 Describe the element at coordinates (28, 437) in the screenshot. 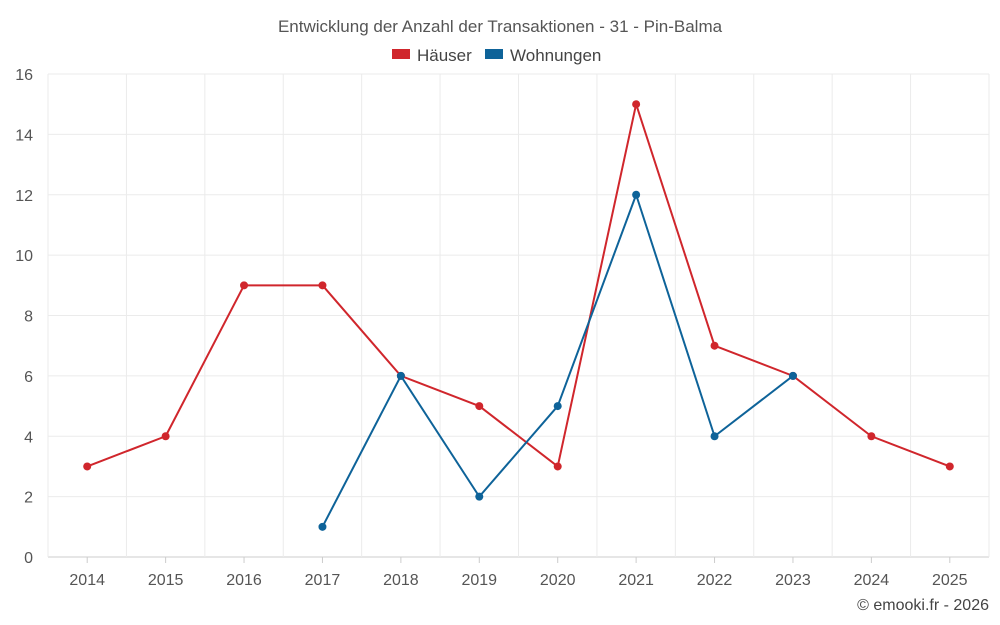

I see `y-tick-label: 4` at that location.